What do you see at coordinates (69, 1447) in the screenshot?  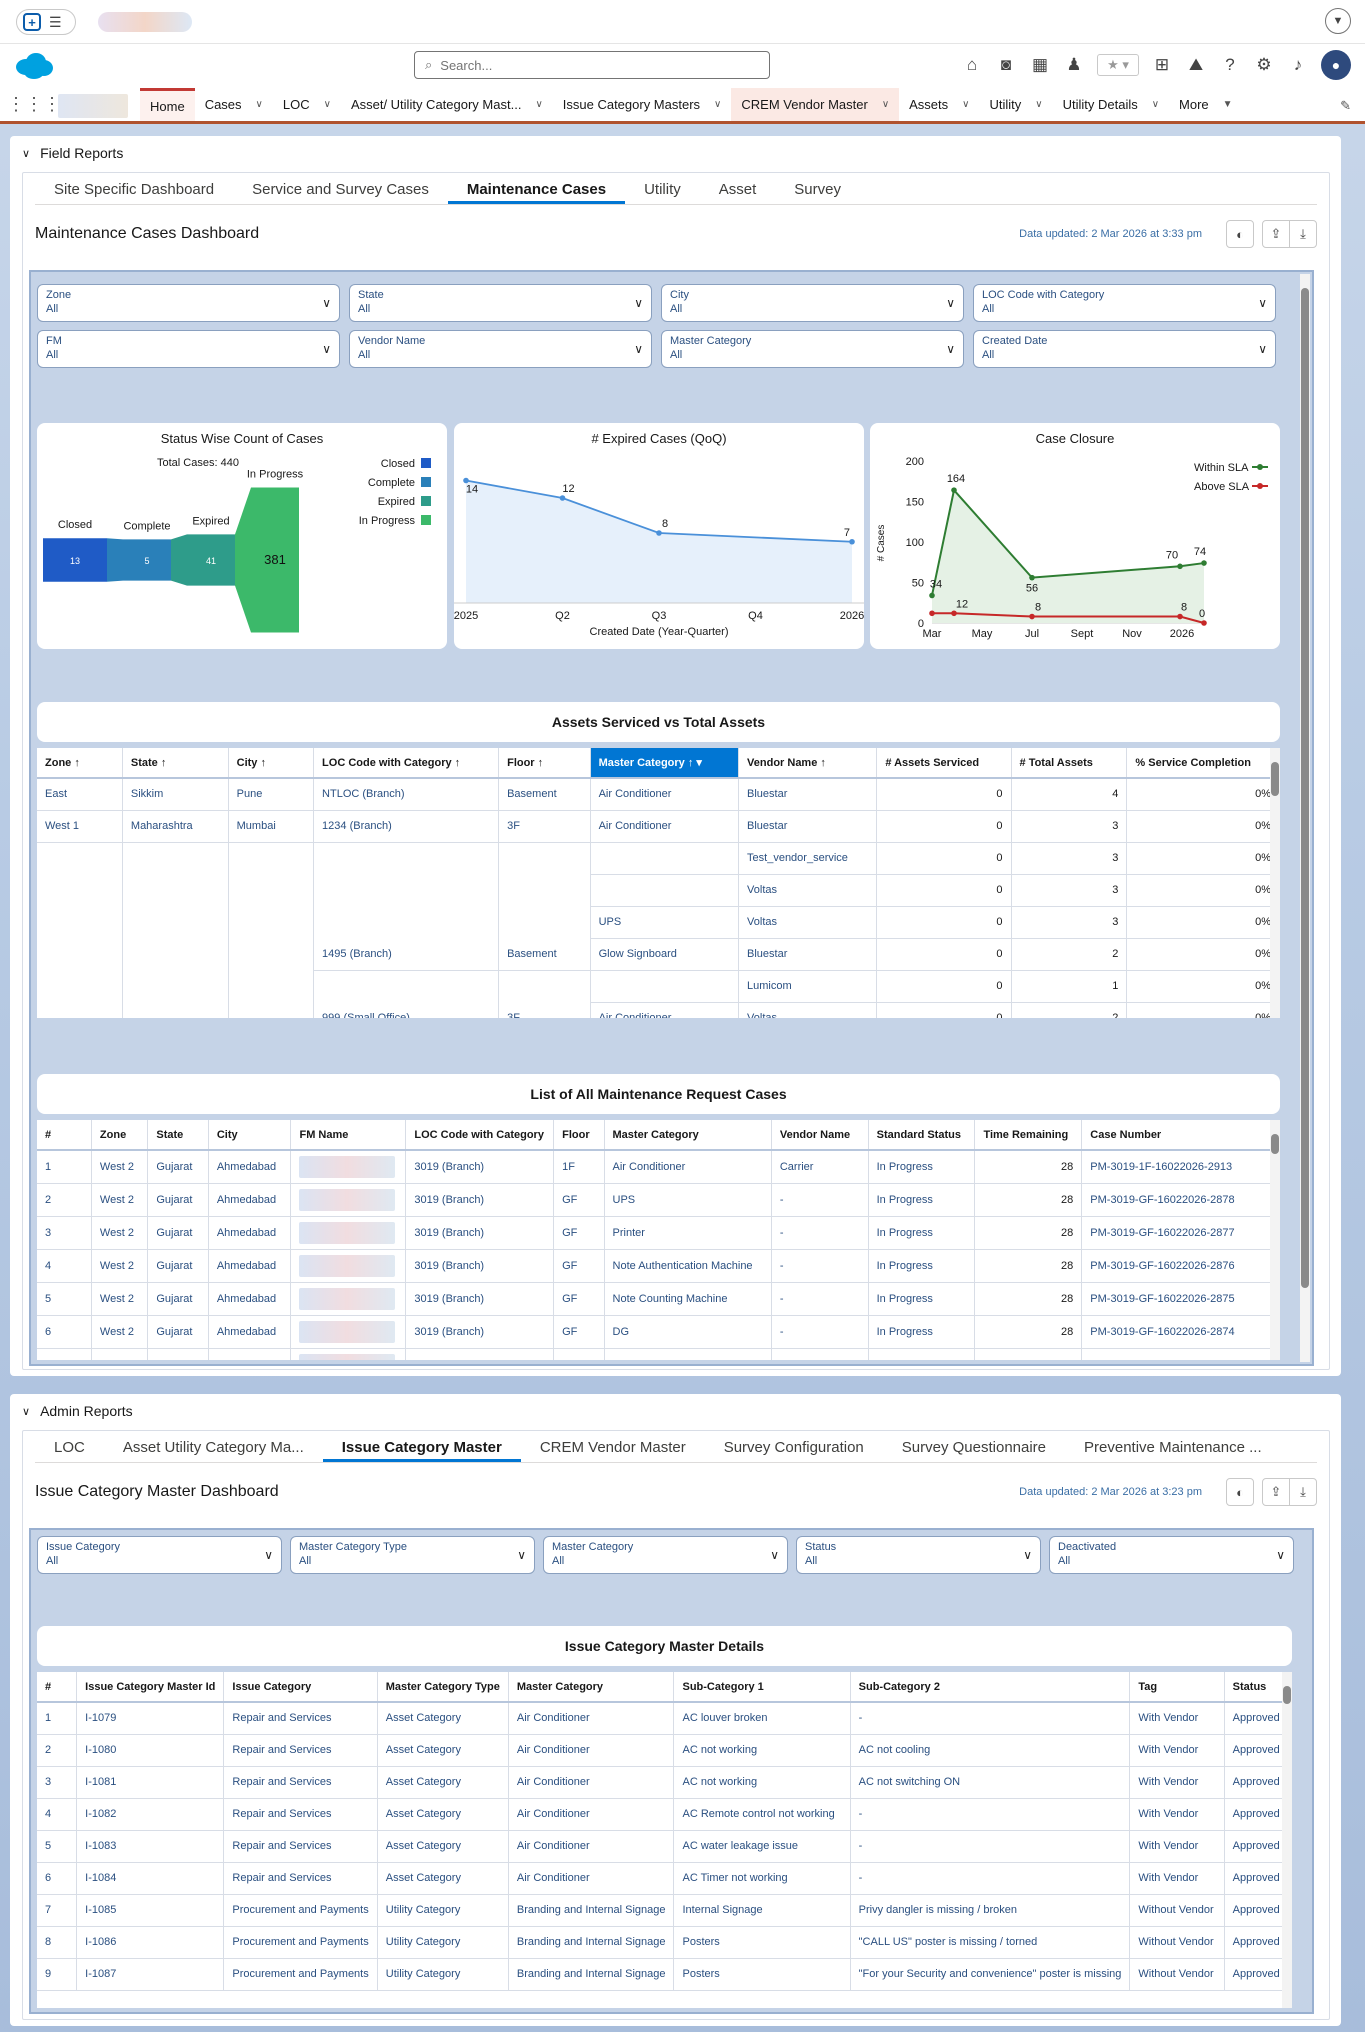 I see `tab-loc: LOC` at bounding box center [69, 1447].